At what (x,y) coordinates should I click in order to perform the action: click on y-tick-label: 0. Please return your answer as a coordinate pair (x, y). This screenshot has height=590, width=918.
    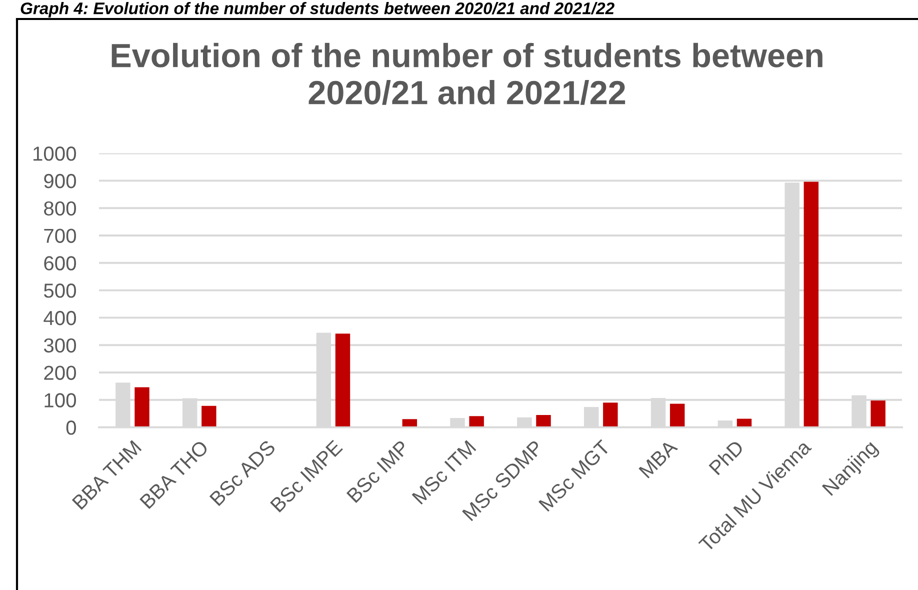
    Looking at the image, I should click on (71, 427).